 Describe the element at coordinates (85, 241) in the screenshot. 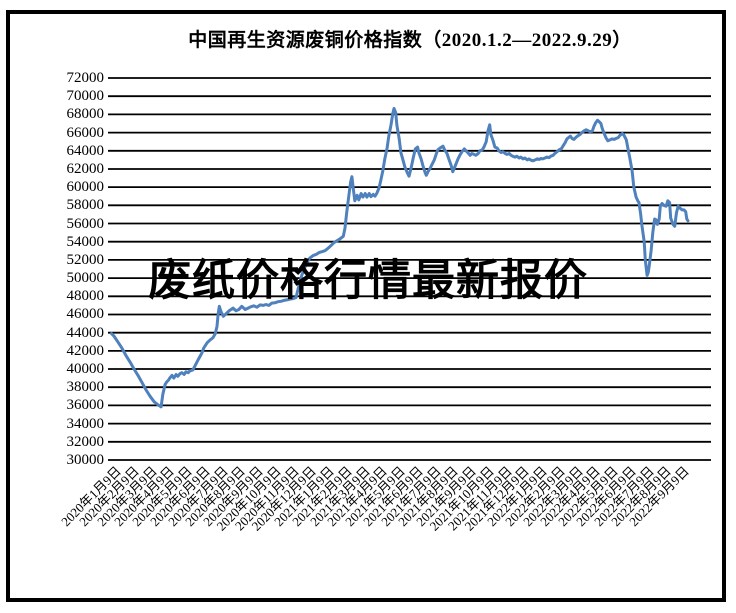

I see `y-axis-tick-label: 54000` at that location.